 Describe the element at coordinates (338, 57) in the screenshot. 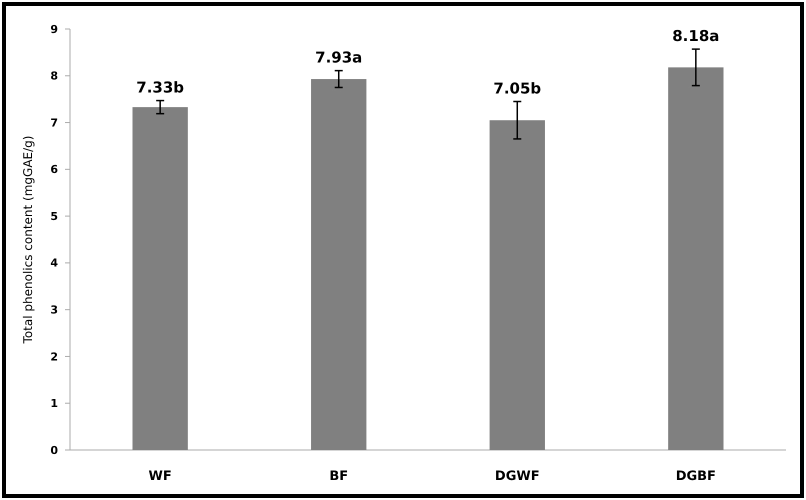

I see `data-label: 7.93a` at that location.